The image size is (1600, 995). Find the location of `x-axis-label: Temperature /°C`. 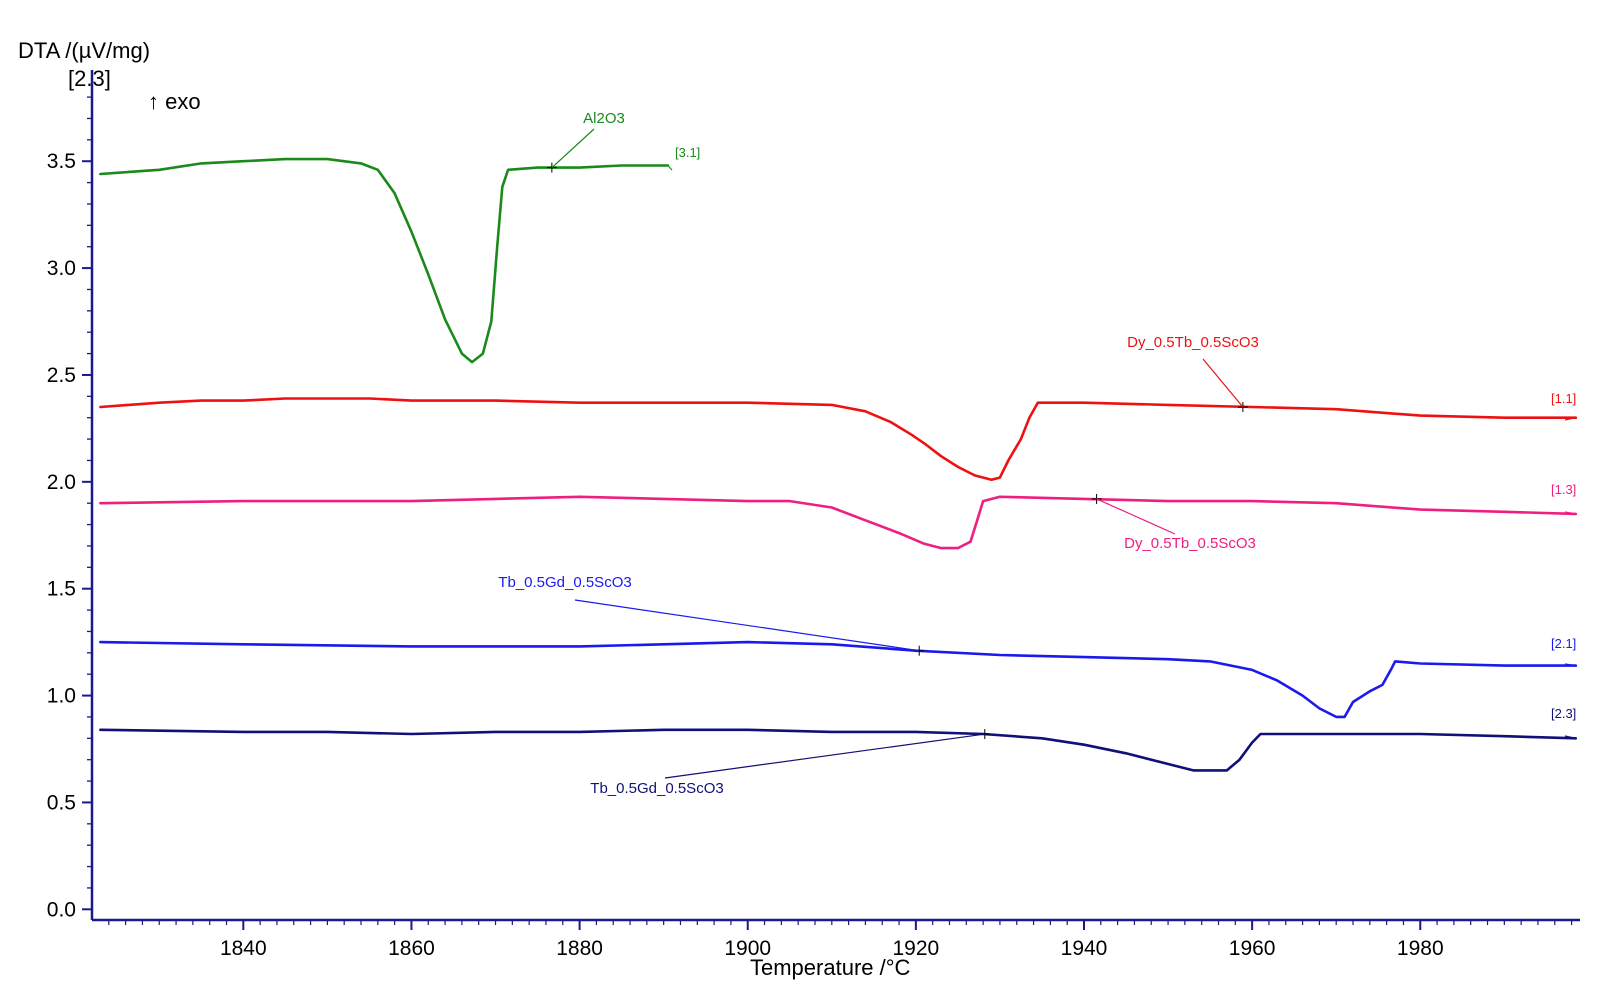

x-axis-label: Temperature /°C is located at coordinates (830, 967).